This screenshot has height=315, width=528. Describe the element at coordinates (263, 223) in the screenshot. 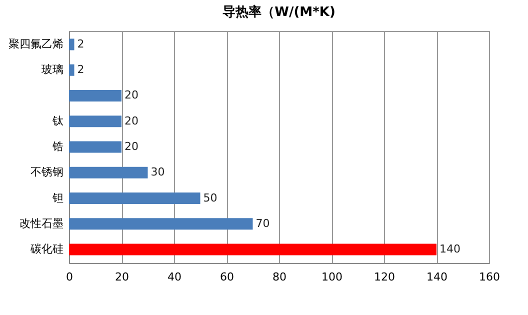

I see `data-label: 70` at that location.